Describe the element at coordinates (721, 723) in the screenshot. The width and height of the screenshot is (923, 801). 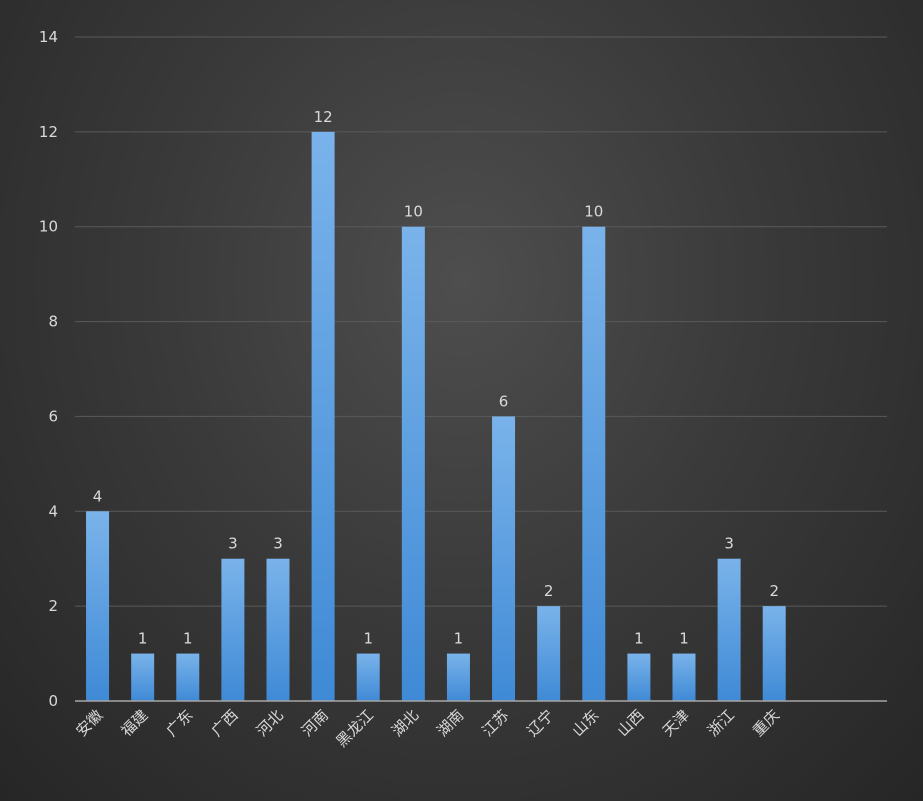
I see `x-category-label: 浙江` at that location.